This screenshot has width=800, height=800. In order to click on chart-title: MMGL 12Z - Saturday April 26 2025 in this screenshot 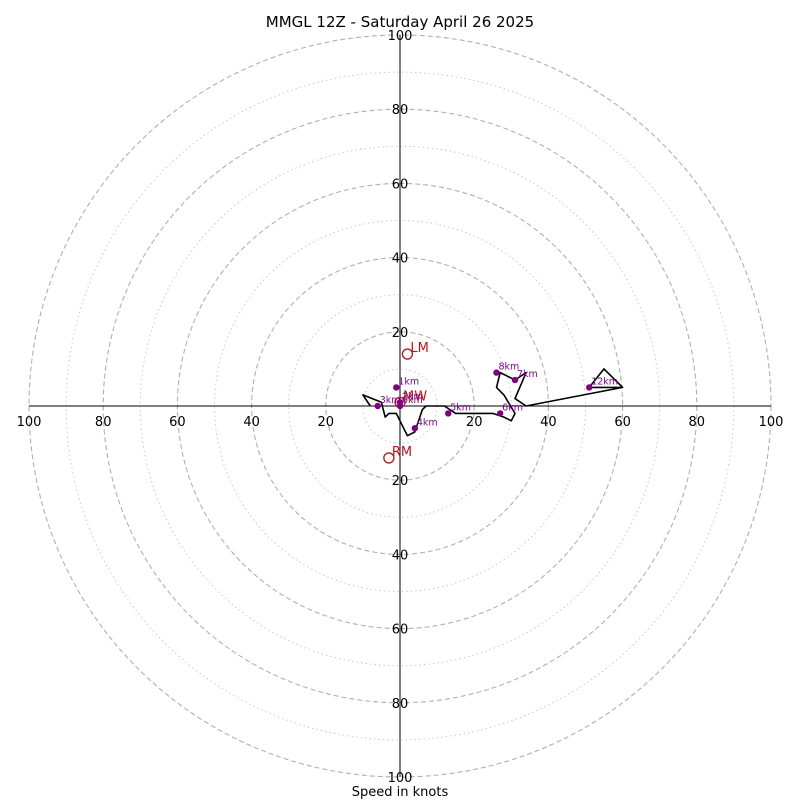, I will do `click(400, 22)`.